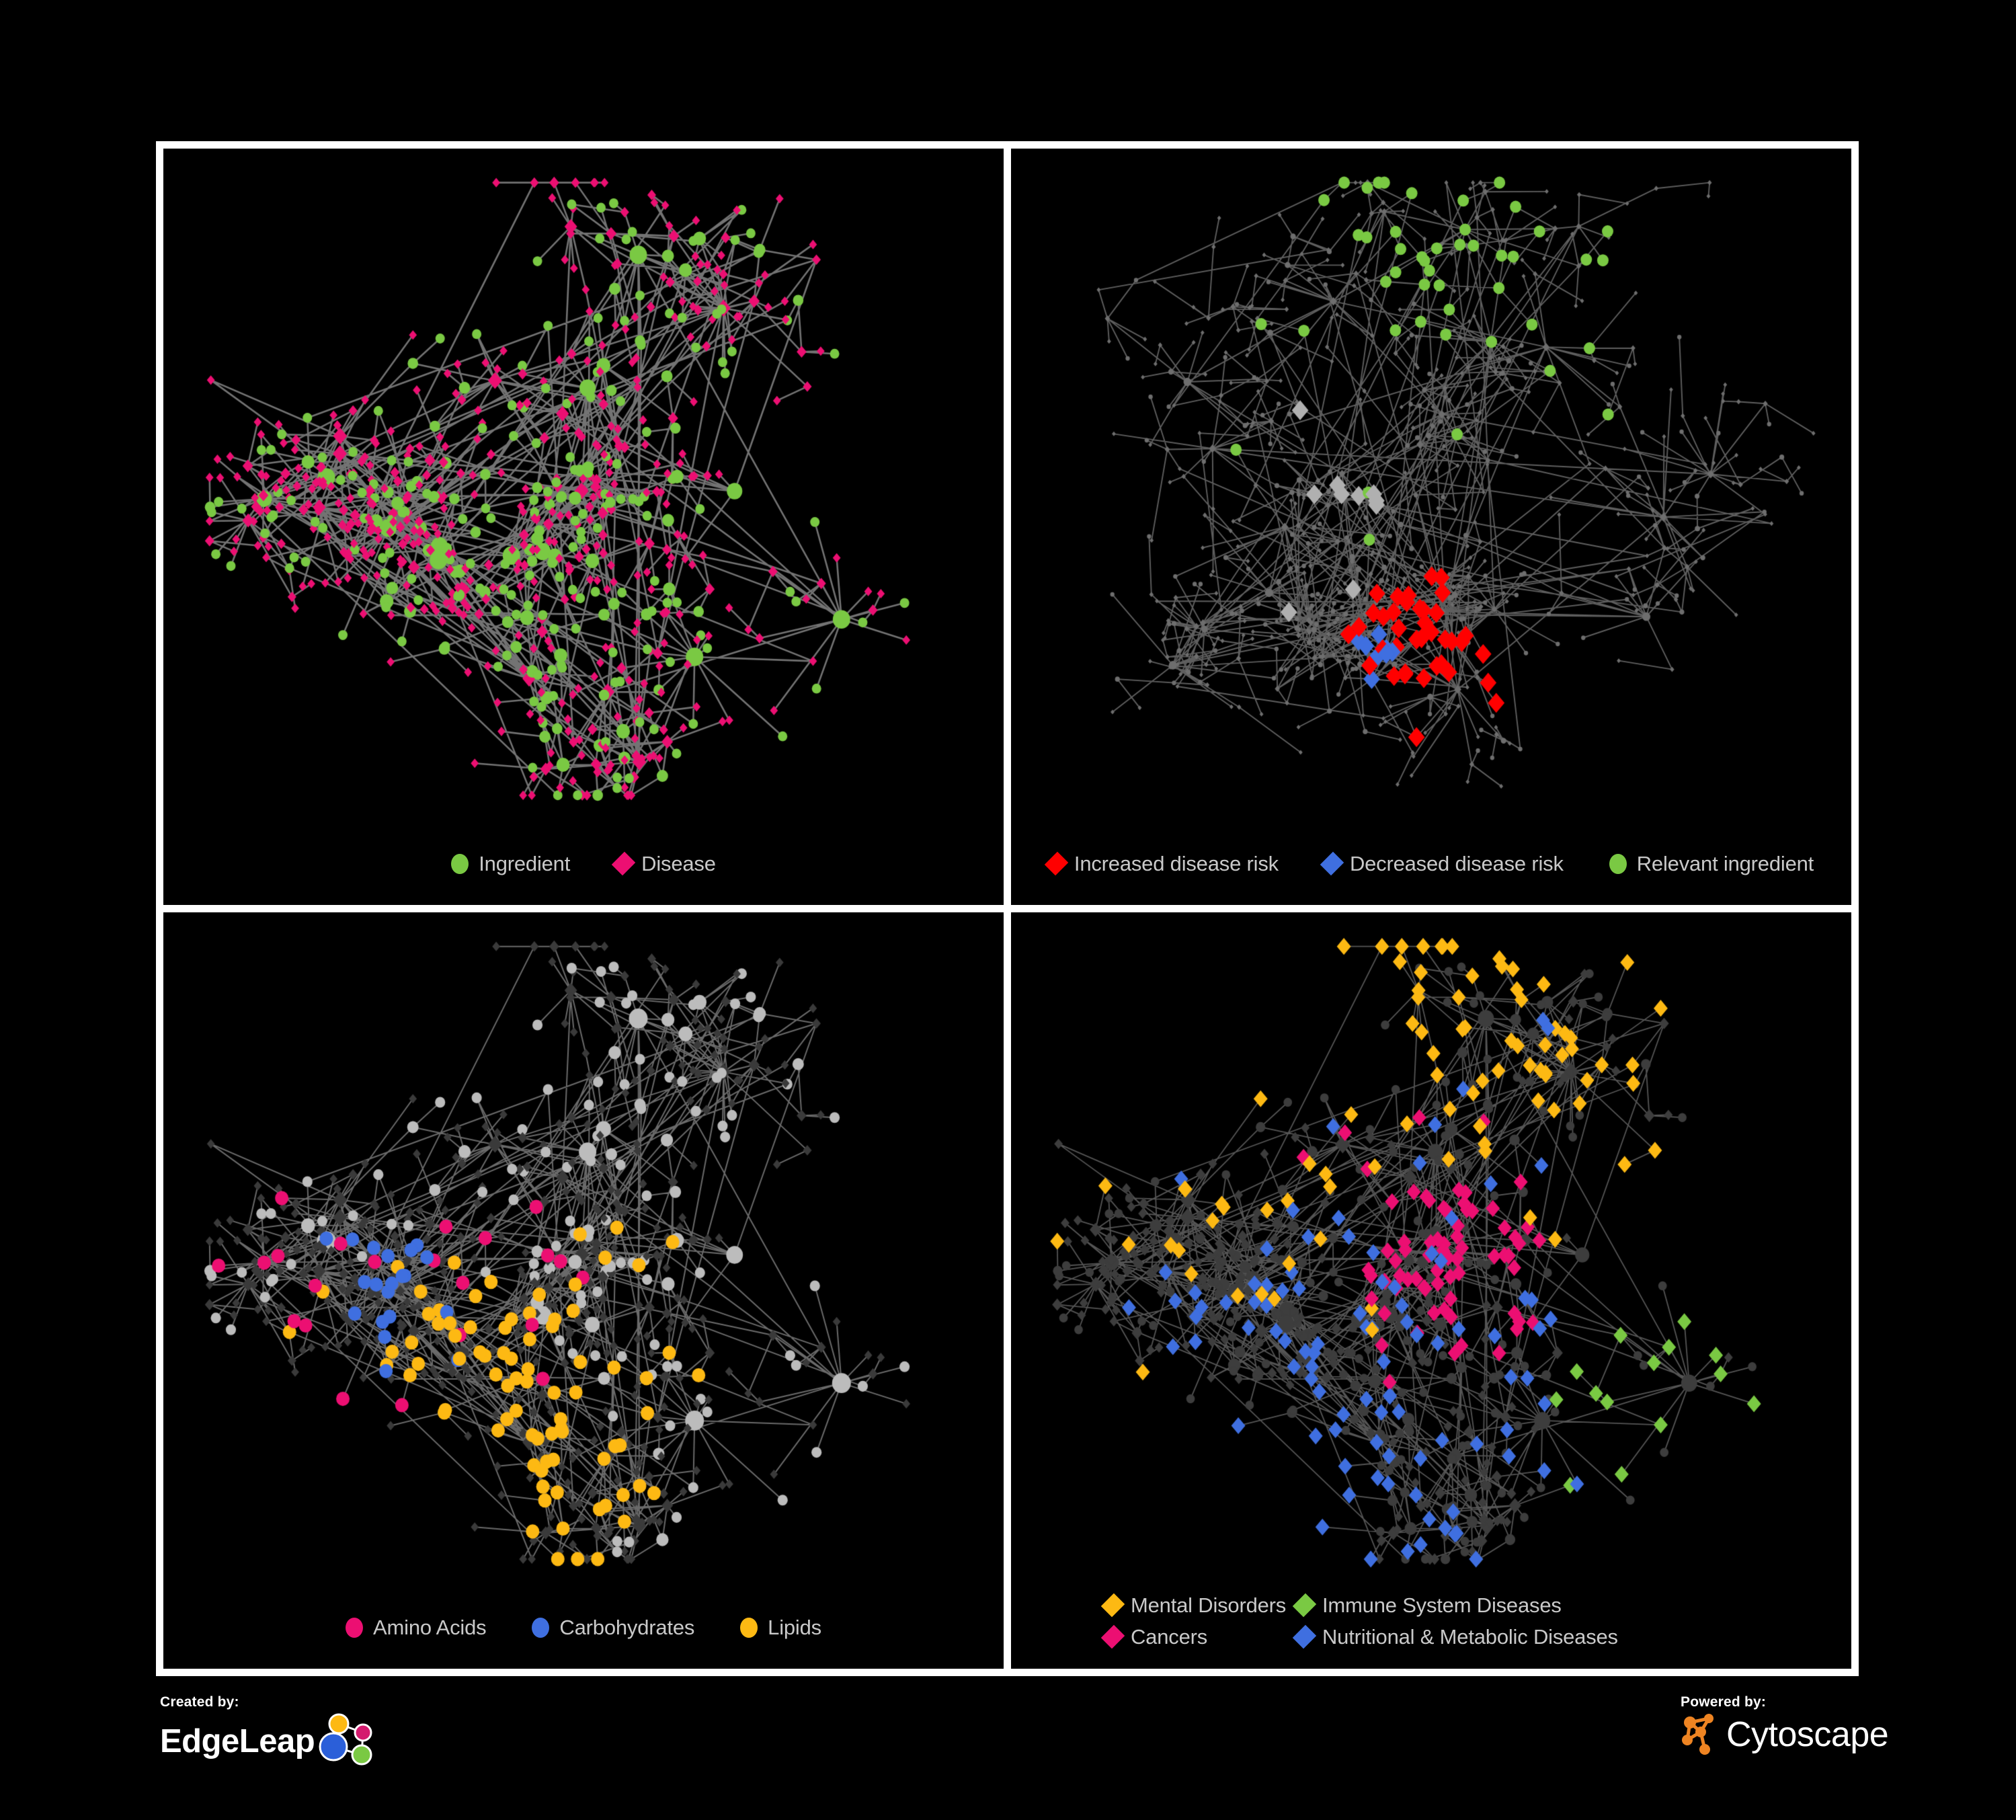  I want to click on legend-item-nutritional-metabolic-diseases: Nutritional & Metabolic Diseases, so click(1455, 1636).